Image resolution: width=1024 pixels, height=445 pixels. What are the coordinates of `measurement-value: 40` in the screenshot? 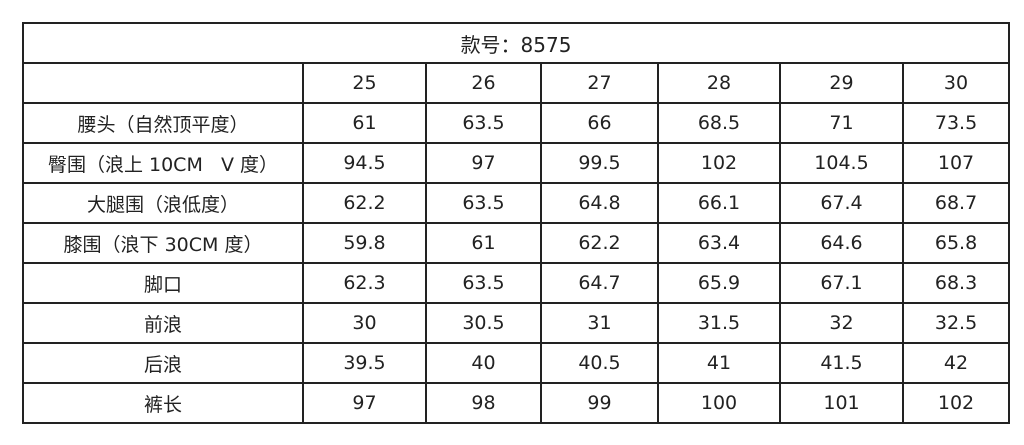 It's located at (483, 363).